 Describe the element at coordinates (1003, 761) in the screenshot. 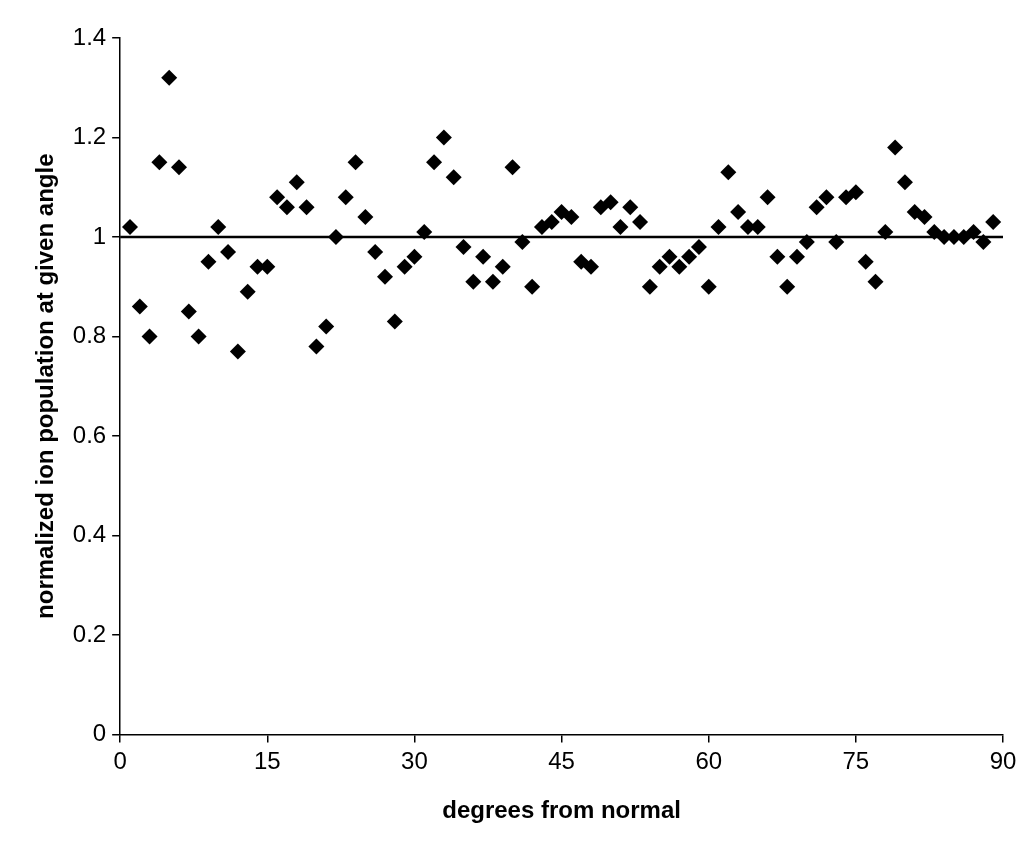

I see `x-tick-label: 90` at that location.